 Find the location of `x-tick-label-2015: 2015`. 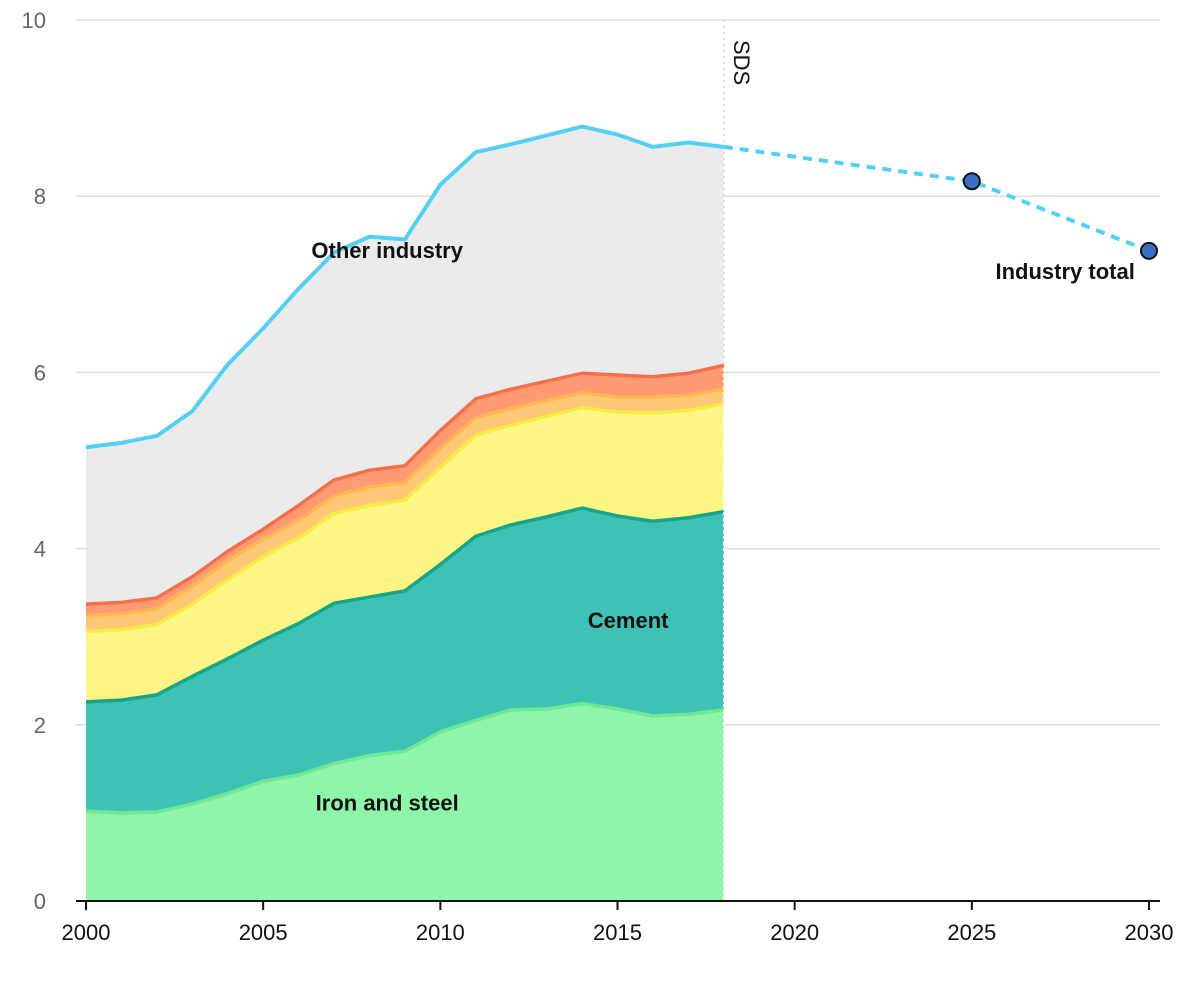

x-tick-label-2015: 2015 is located at coordinates (617, 932).